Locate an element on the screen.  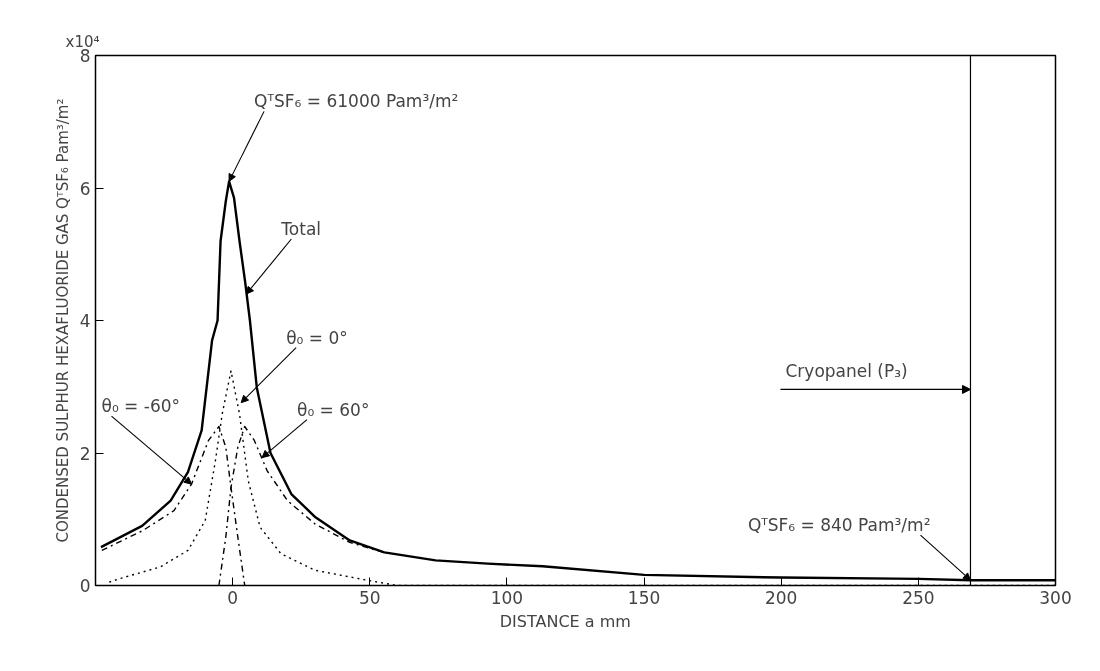
x-tick-label: 250 is located at coordinates (918, 597).